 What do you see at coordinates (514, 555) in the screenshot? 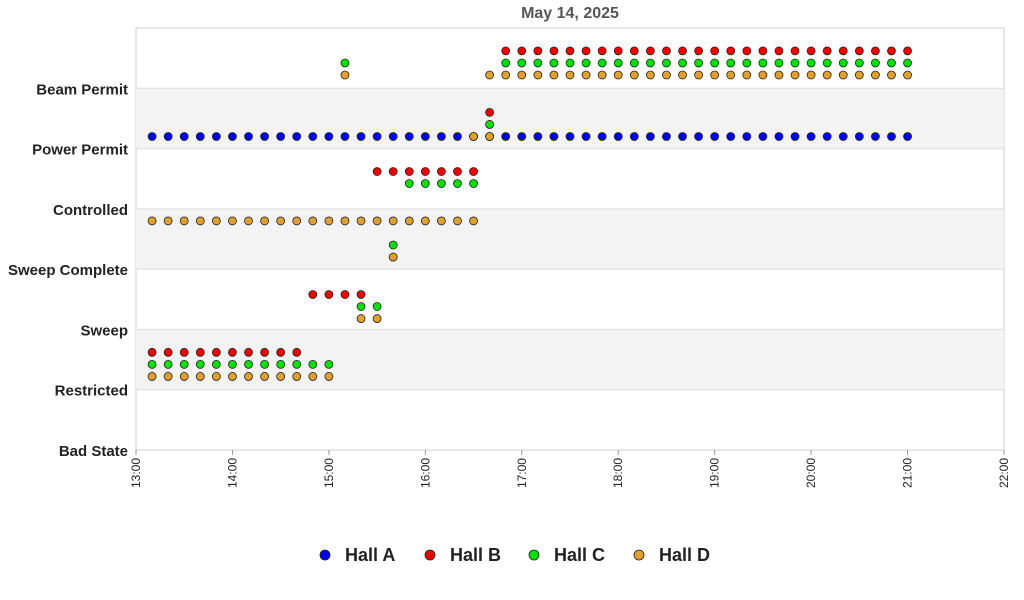
I see `legend: Hall A Hall B Hall C Hall D` at bounding box center [514, 555].